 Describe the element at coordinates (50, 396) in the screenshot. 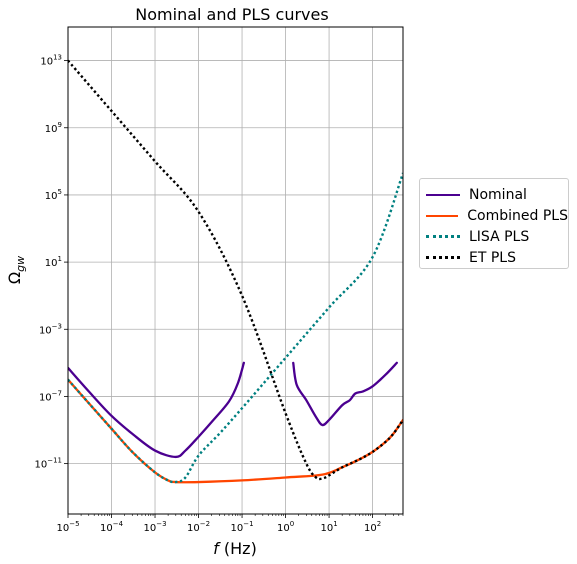

I see `y-tick-label: 10⁻⁷` at that location.